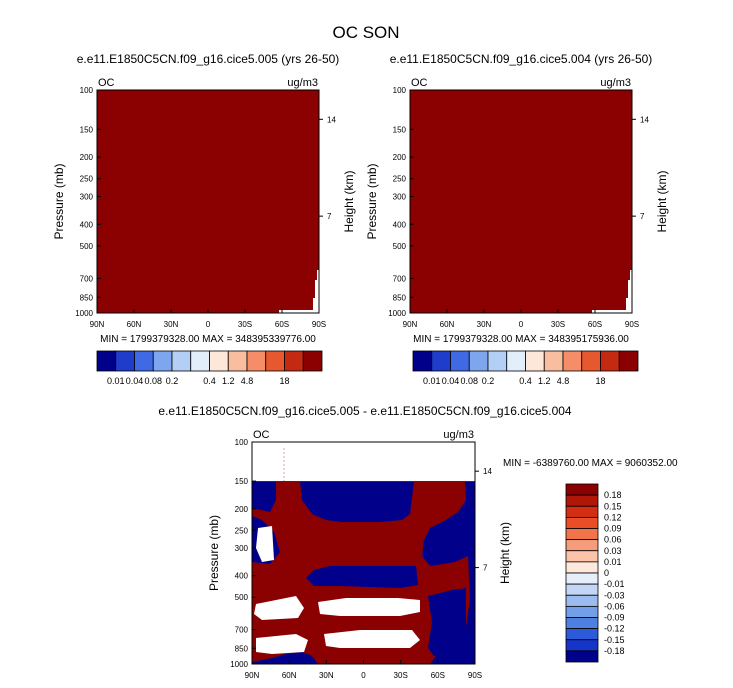 The width and height of the screenshot is (733, 688). Describe the element at coordinates (614, 595) in the screenshot. I see `colorbar-label: -0.03` at that location.